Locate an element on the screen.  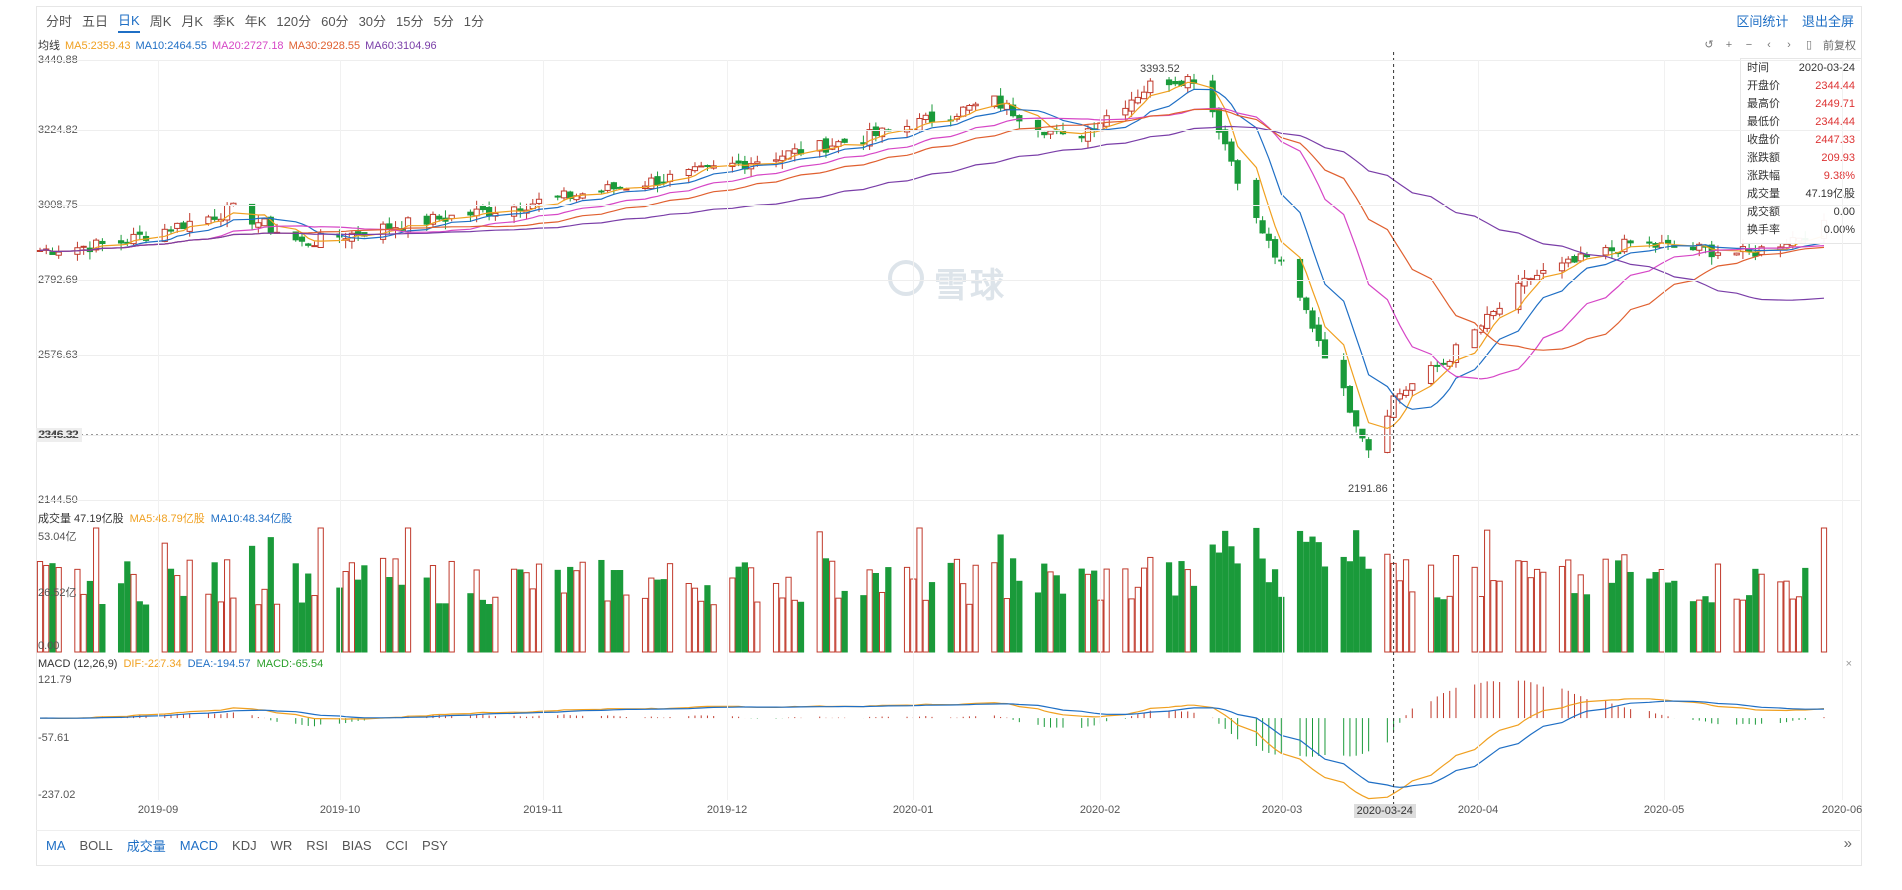
arrow-left-icon: ‹ is located at coordinates (1769, 45).